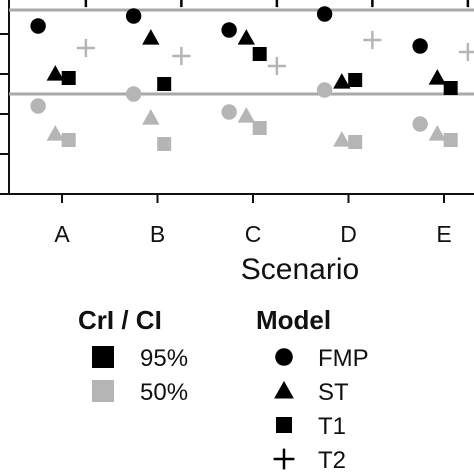 The width and height of the screenshot is (474, 474). Describe the element at coordinates (151, 117) in the screenshot. I see `point-st-50-b` at that location.